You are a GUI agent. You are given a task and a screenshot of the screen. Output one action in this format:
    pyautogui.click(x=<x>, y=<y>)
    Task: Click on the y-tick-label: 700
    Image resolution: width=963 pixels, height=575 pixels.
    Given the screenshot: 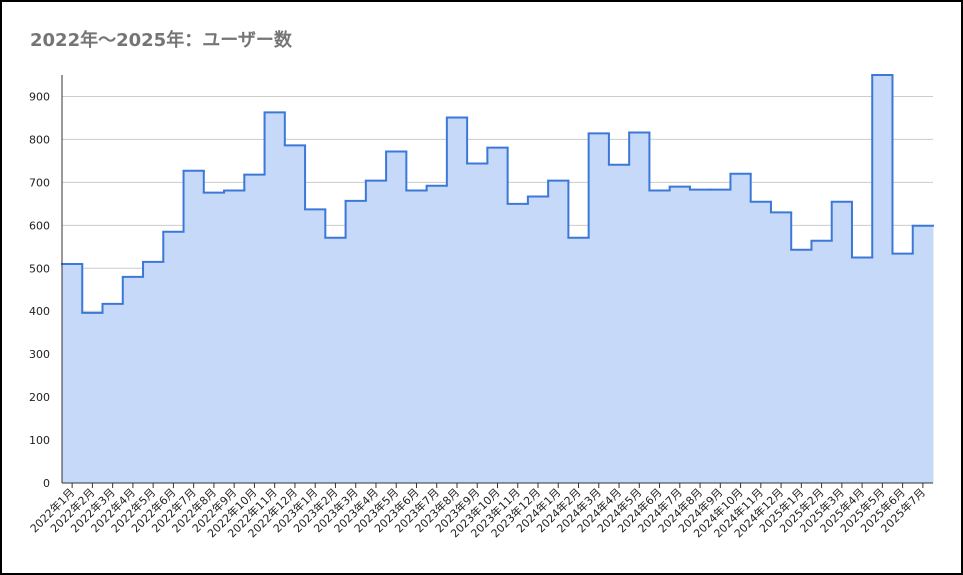 What is the action you would take?
    pyautogui.click(x=39, y=182)
    